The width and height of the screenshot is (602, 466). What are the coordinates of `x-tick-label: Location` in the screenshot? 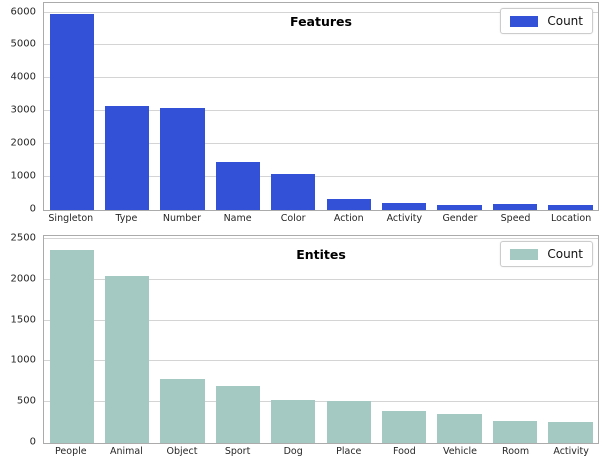 It's located at (571, 218).